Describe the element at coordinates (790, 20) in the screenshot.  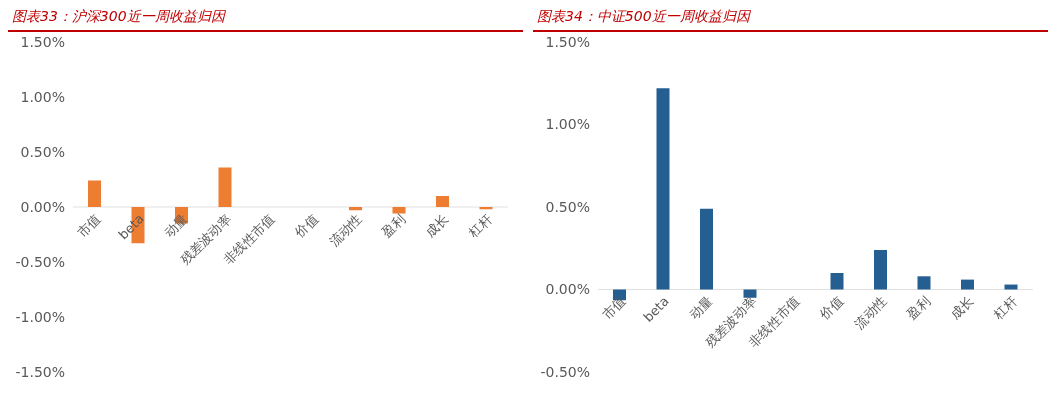
I see `chart-title: 图表34：中证500近一周收益归因` at that location.